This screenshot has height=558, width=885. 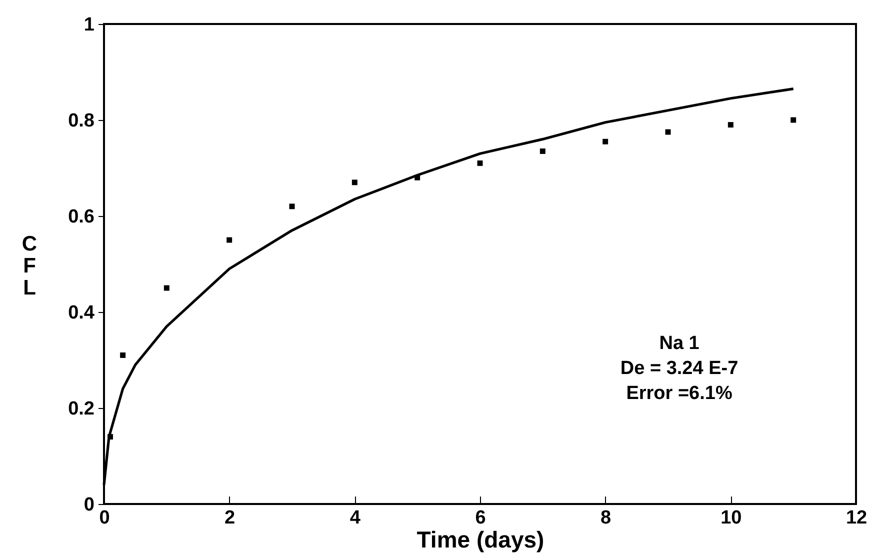 What do you see at coordinates (89, 25) in the screenshot?
I see `y-tick-label: 1` at bounding box center [89, 25].